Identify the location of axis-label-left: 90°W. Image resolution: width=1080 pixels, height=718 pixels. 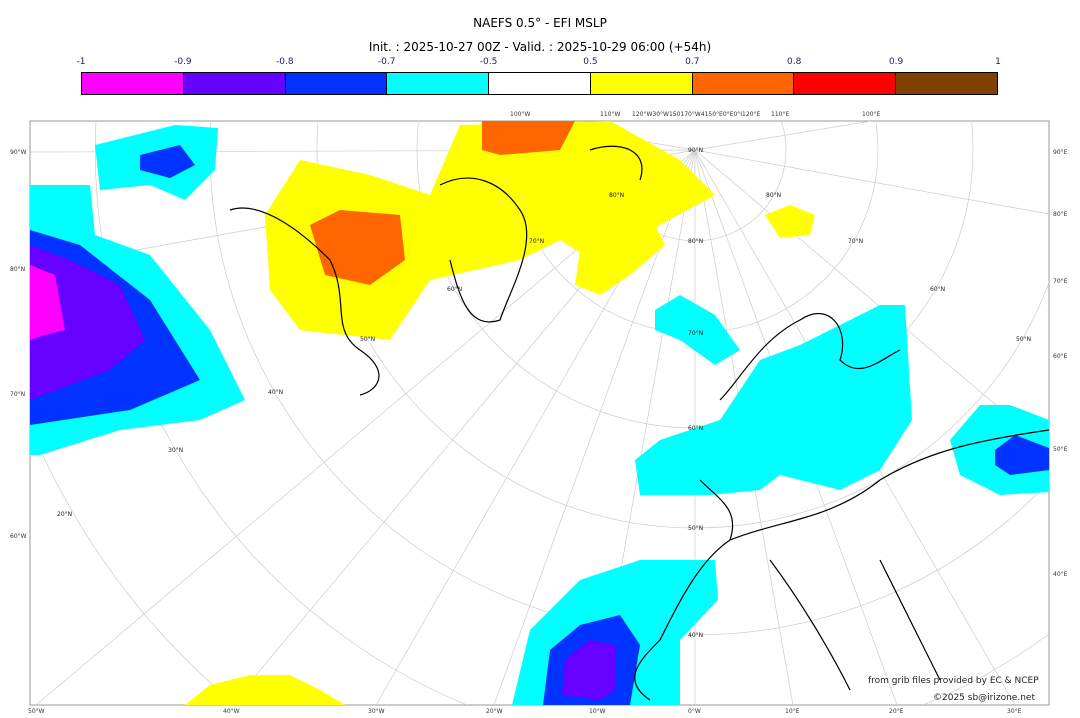
(18, 152).